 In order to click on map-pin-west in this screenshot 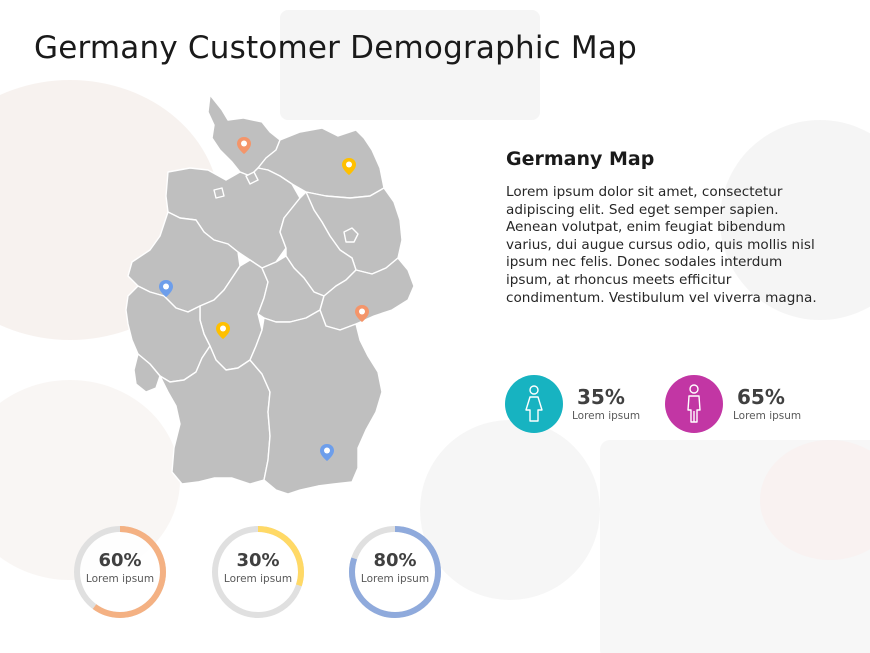, I will do `click(166, 288)`.